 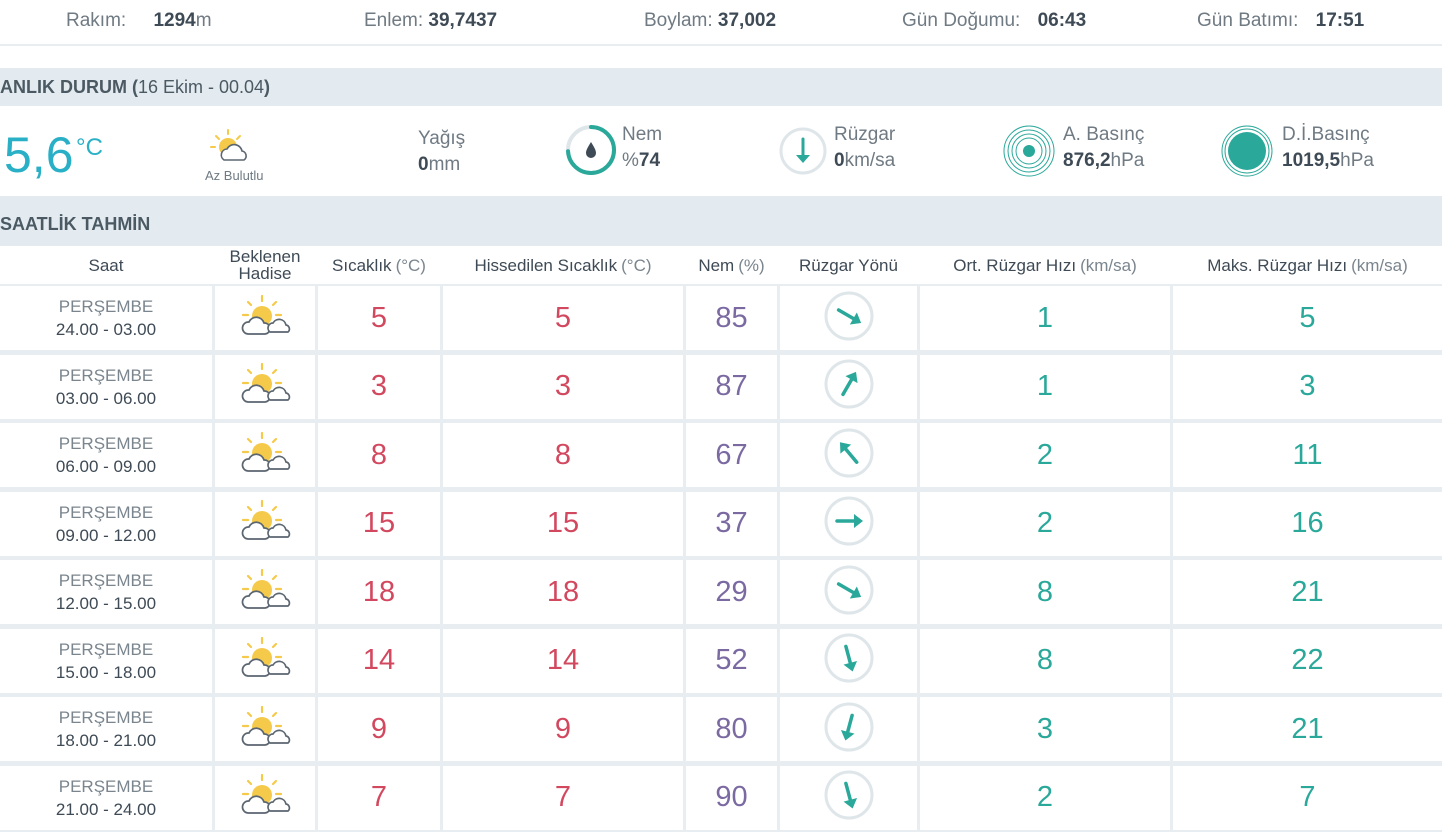 I want to click on row-avg-wind: 8, so click(x=1045, y=591).